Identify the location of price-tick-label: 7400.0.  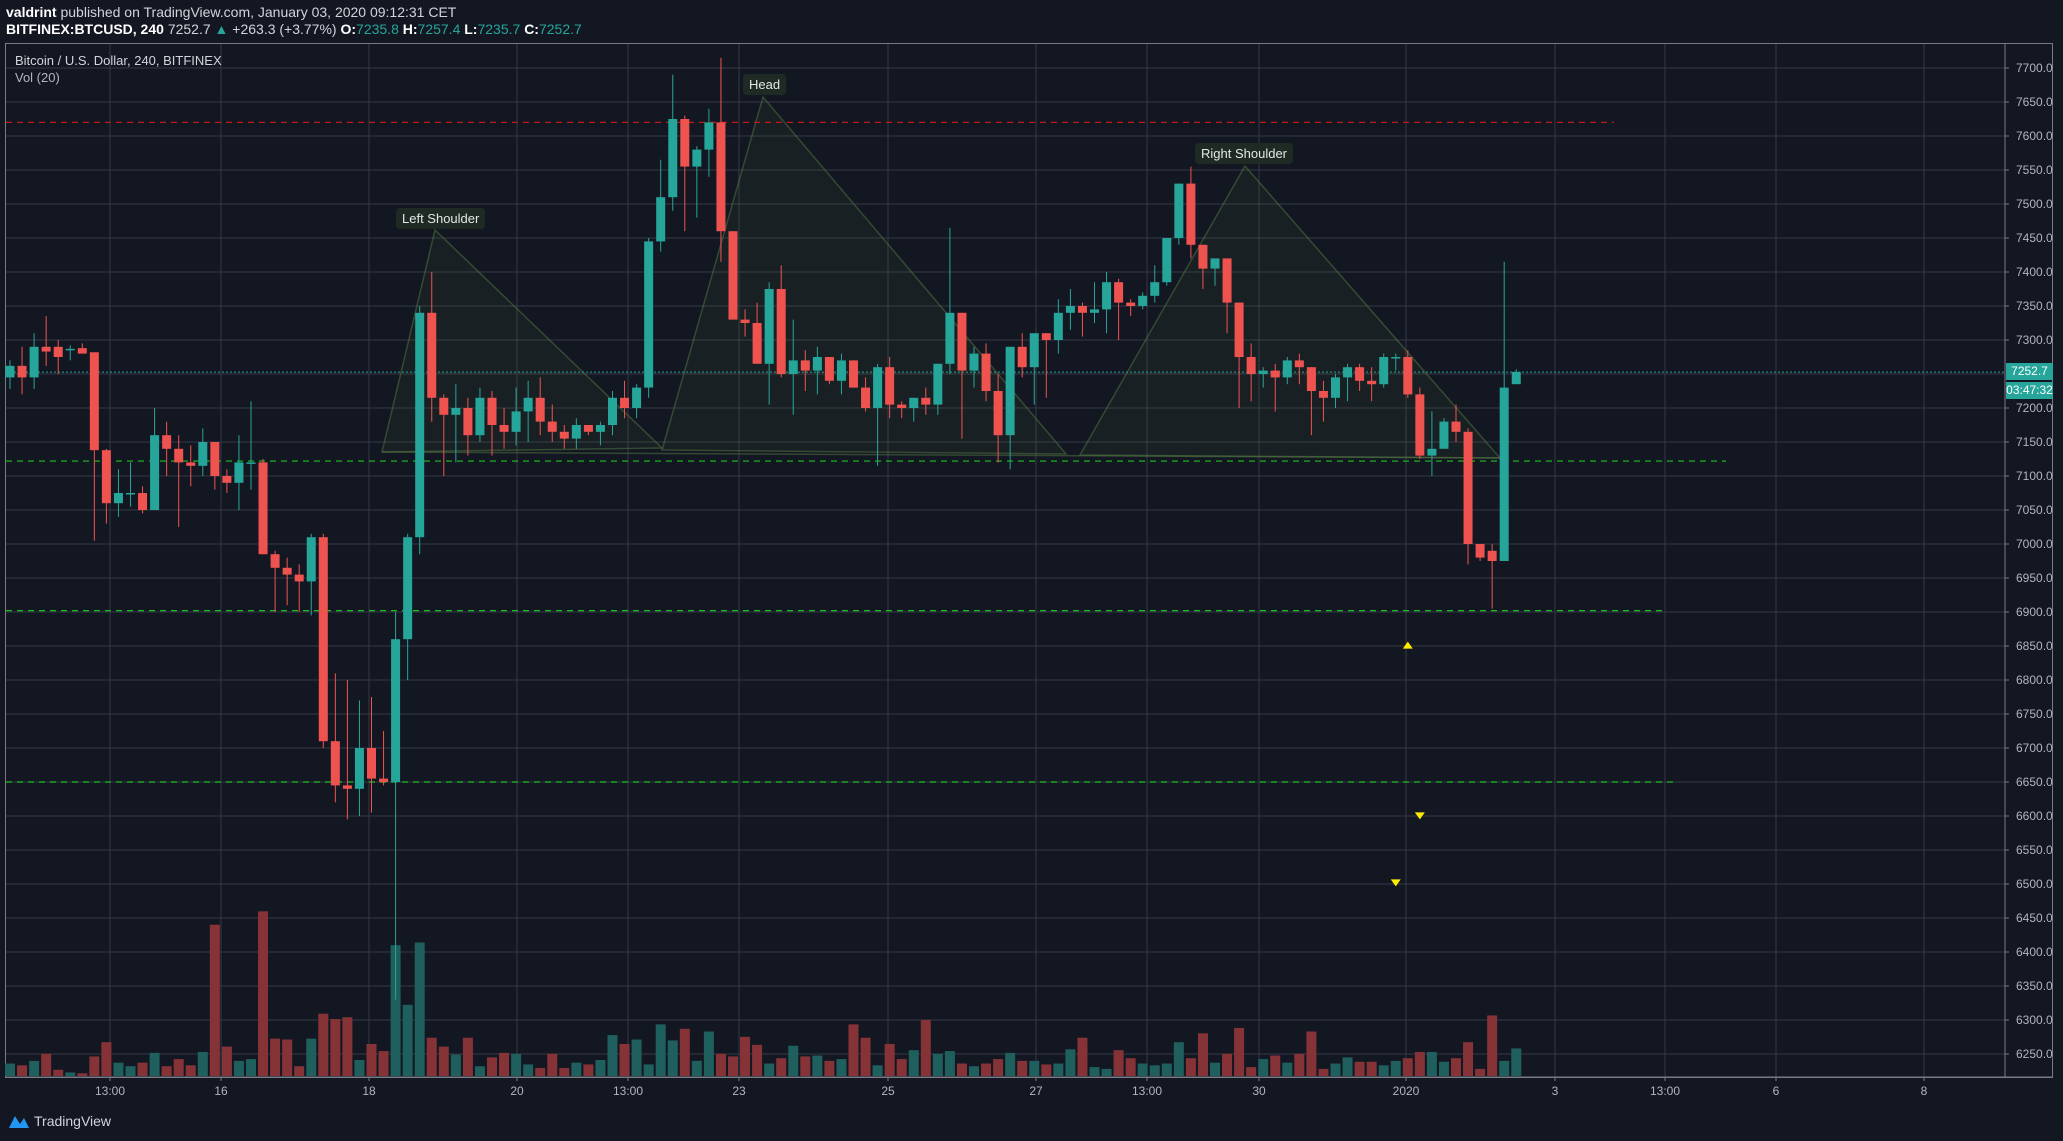
(2034, 272).